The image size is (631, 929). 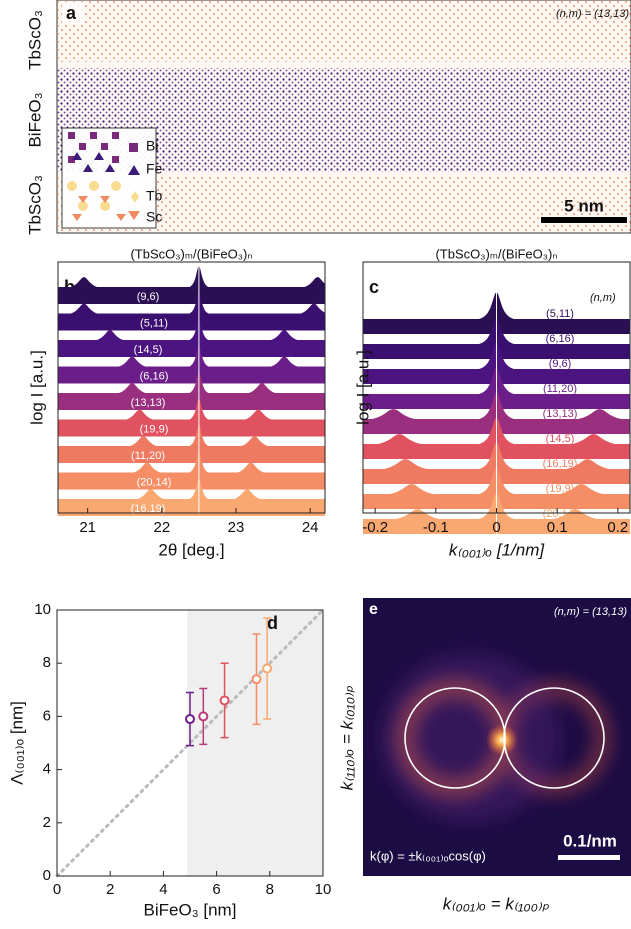 What do you see at coordinates (154, 169) in the screenshot?
I see `legend-label: Fe` at bounding box center [154, 169].